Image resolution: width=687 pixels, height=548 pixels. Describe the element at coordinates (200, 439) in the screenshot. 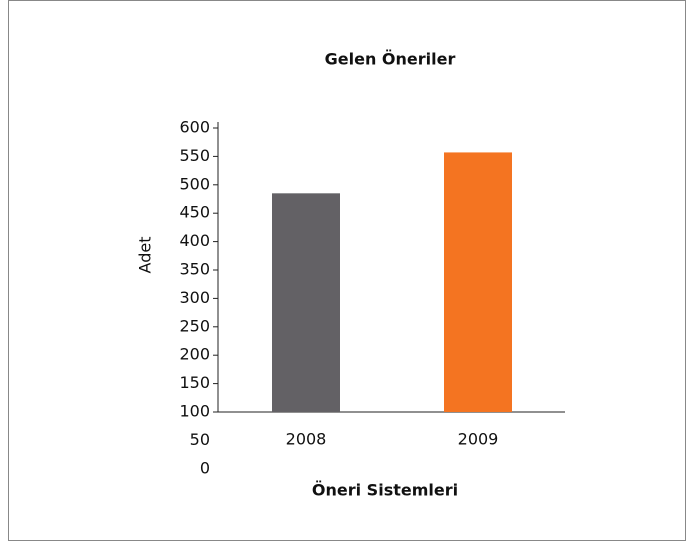

I see `y-tick-label: 50` at that location.